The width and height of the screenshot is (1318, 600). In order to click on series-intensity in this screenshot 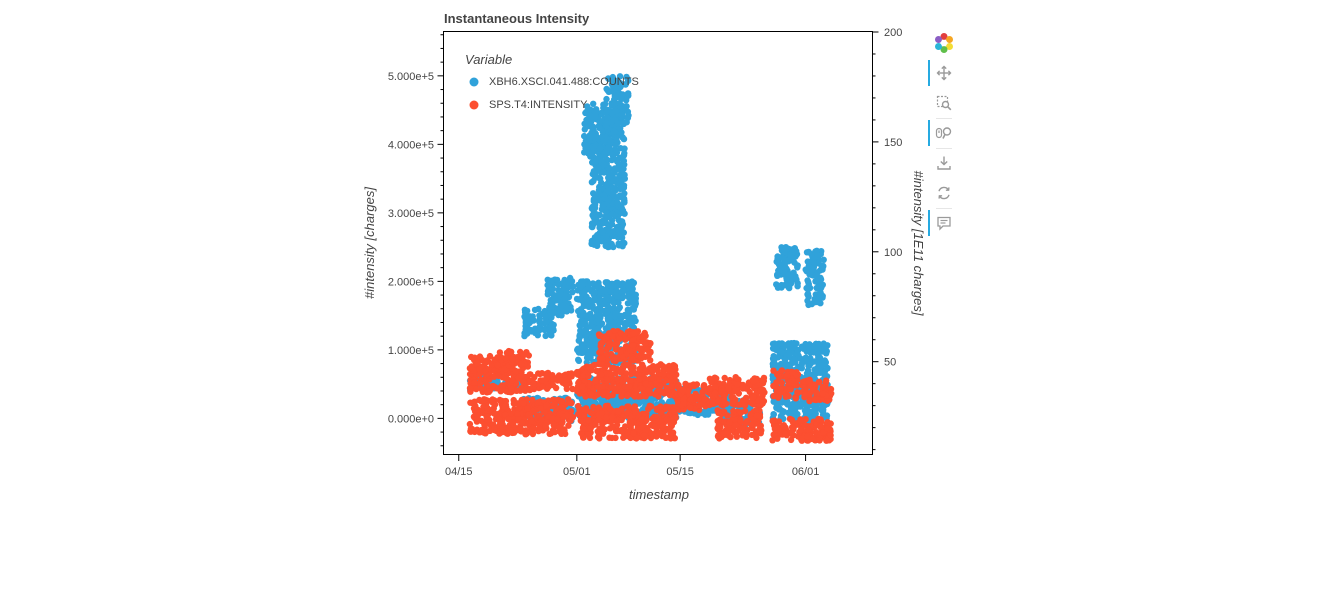, I will do `click(650, 385)`.